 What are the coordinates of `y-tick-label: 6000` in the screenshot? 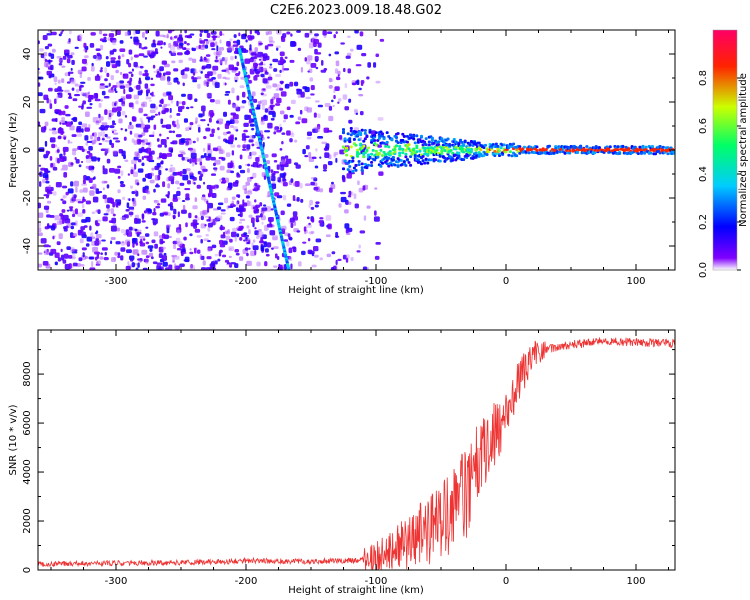 It's located at (27, 422).